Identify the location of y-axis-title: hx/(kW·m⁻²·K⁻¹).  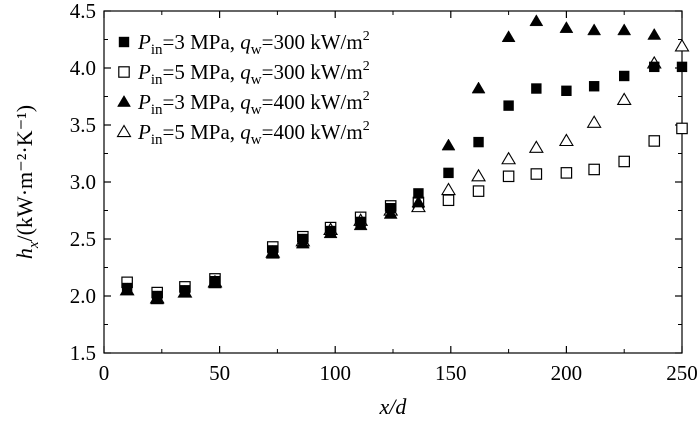
(27, 182).